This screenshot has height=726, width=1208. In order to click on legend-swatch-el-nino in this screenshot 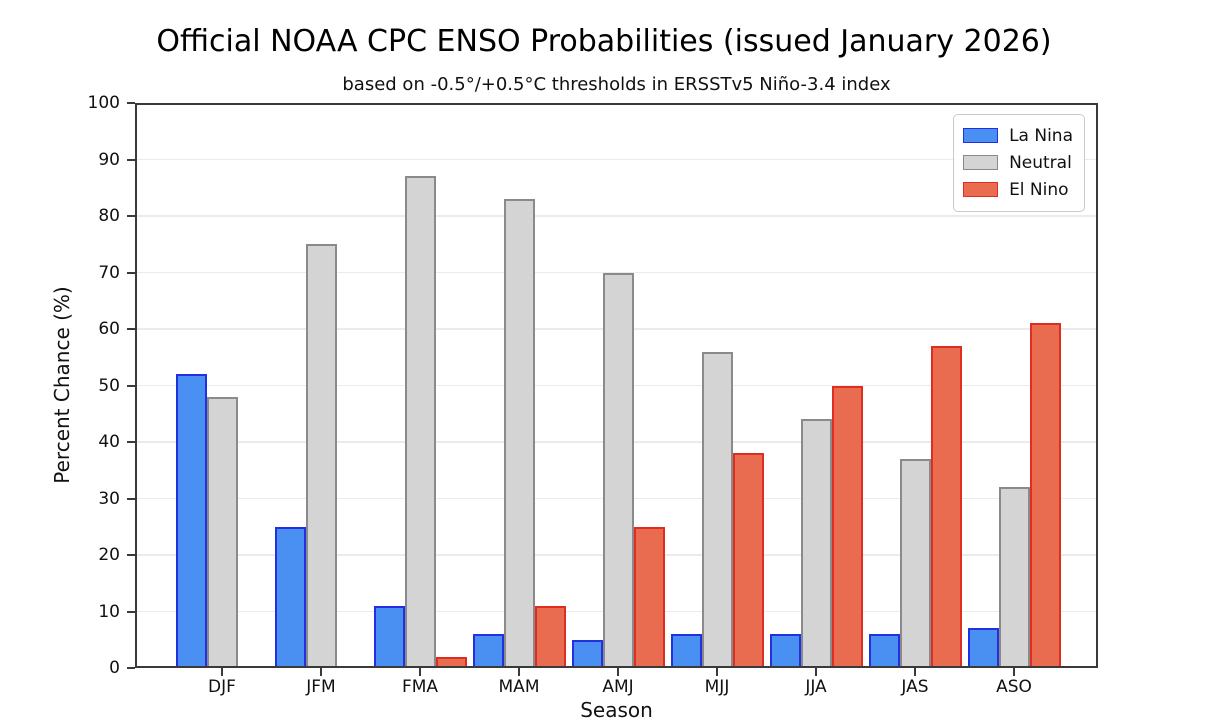, I will do `click(981, 189)`.